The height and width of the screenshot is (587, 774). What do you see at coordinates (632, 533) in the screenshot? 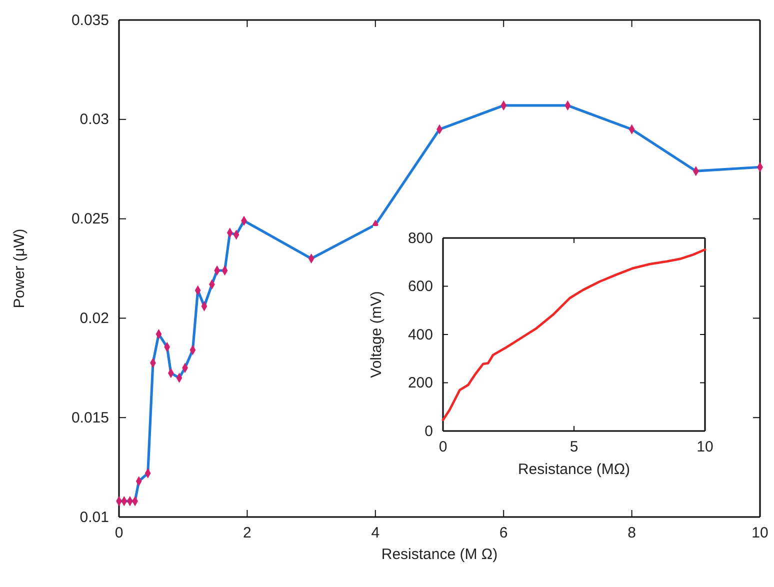
I see `x-tick-label: 8` at bounding box center [632, 533].